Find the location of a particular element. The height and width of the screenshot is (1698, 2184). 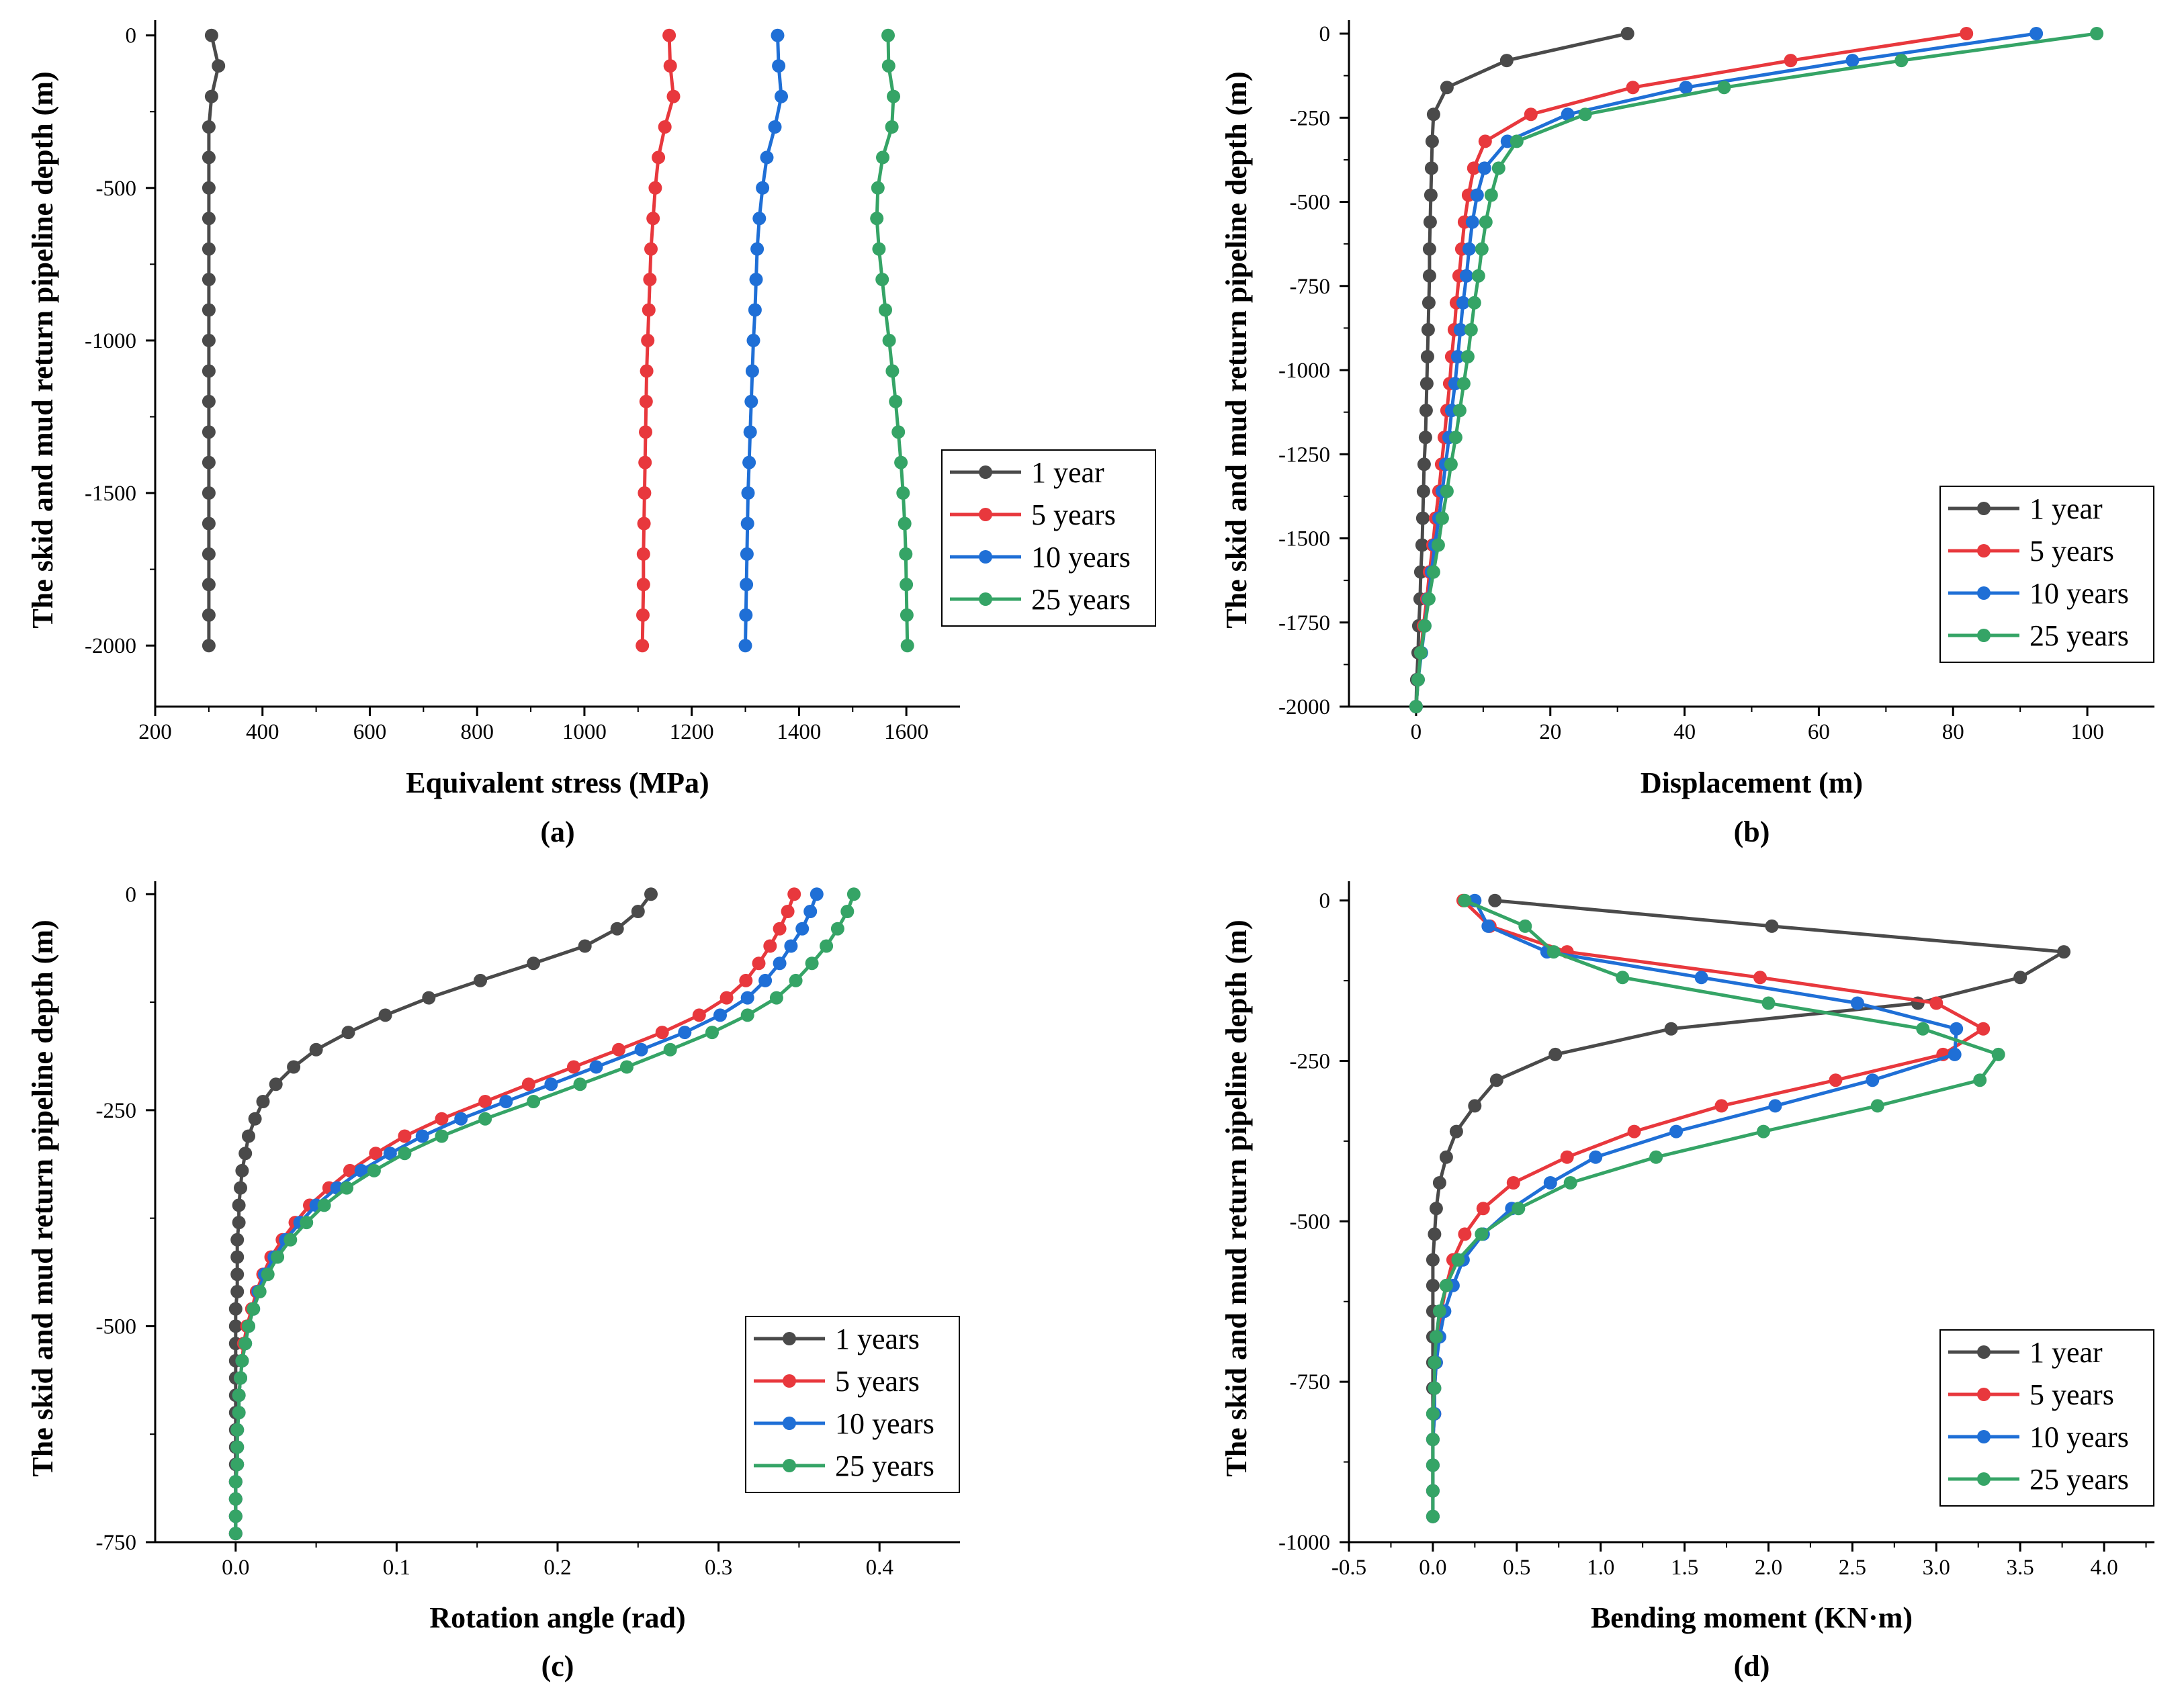

legend-box-c is located at coordinates (853, 1404).